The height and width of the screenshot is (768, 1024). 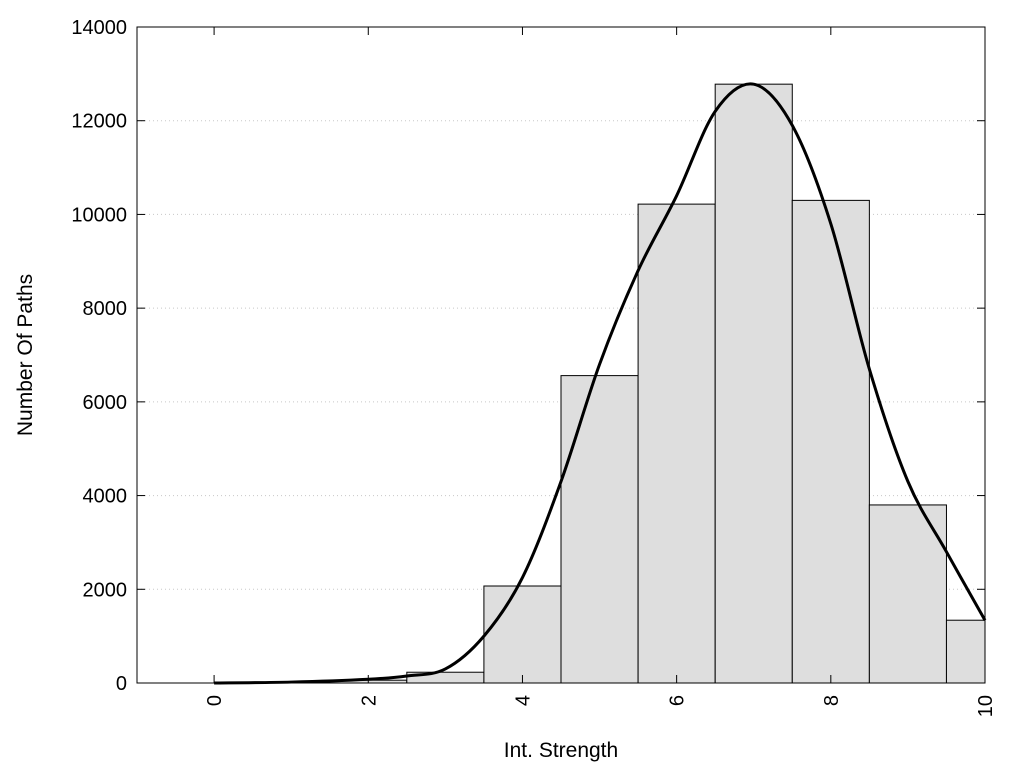 I want to click on y-tick-label: 14000, so click(x=99, y=28).